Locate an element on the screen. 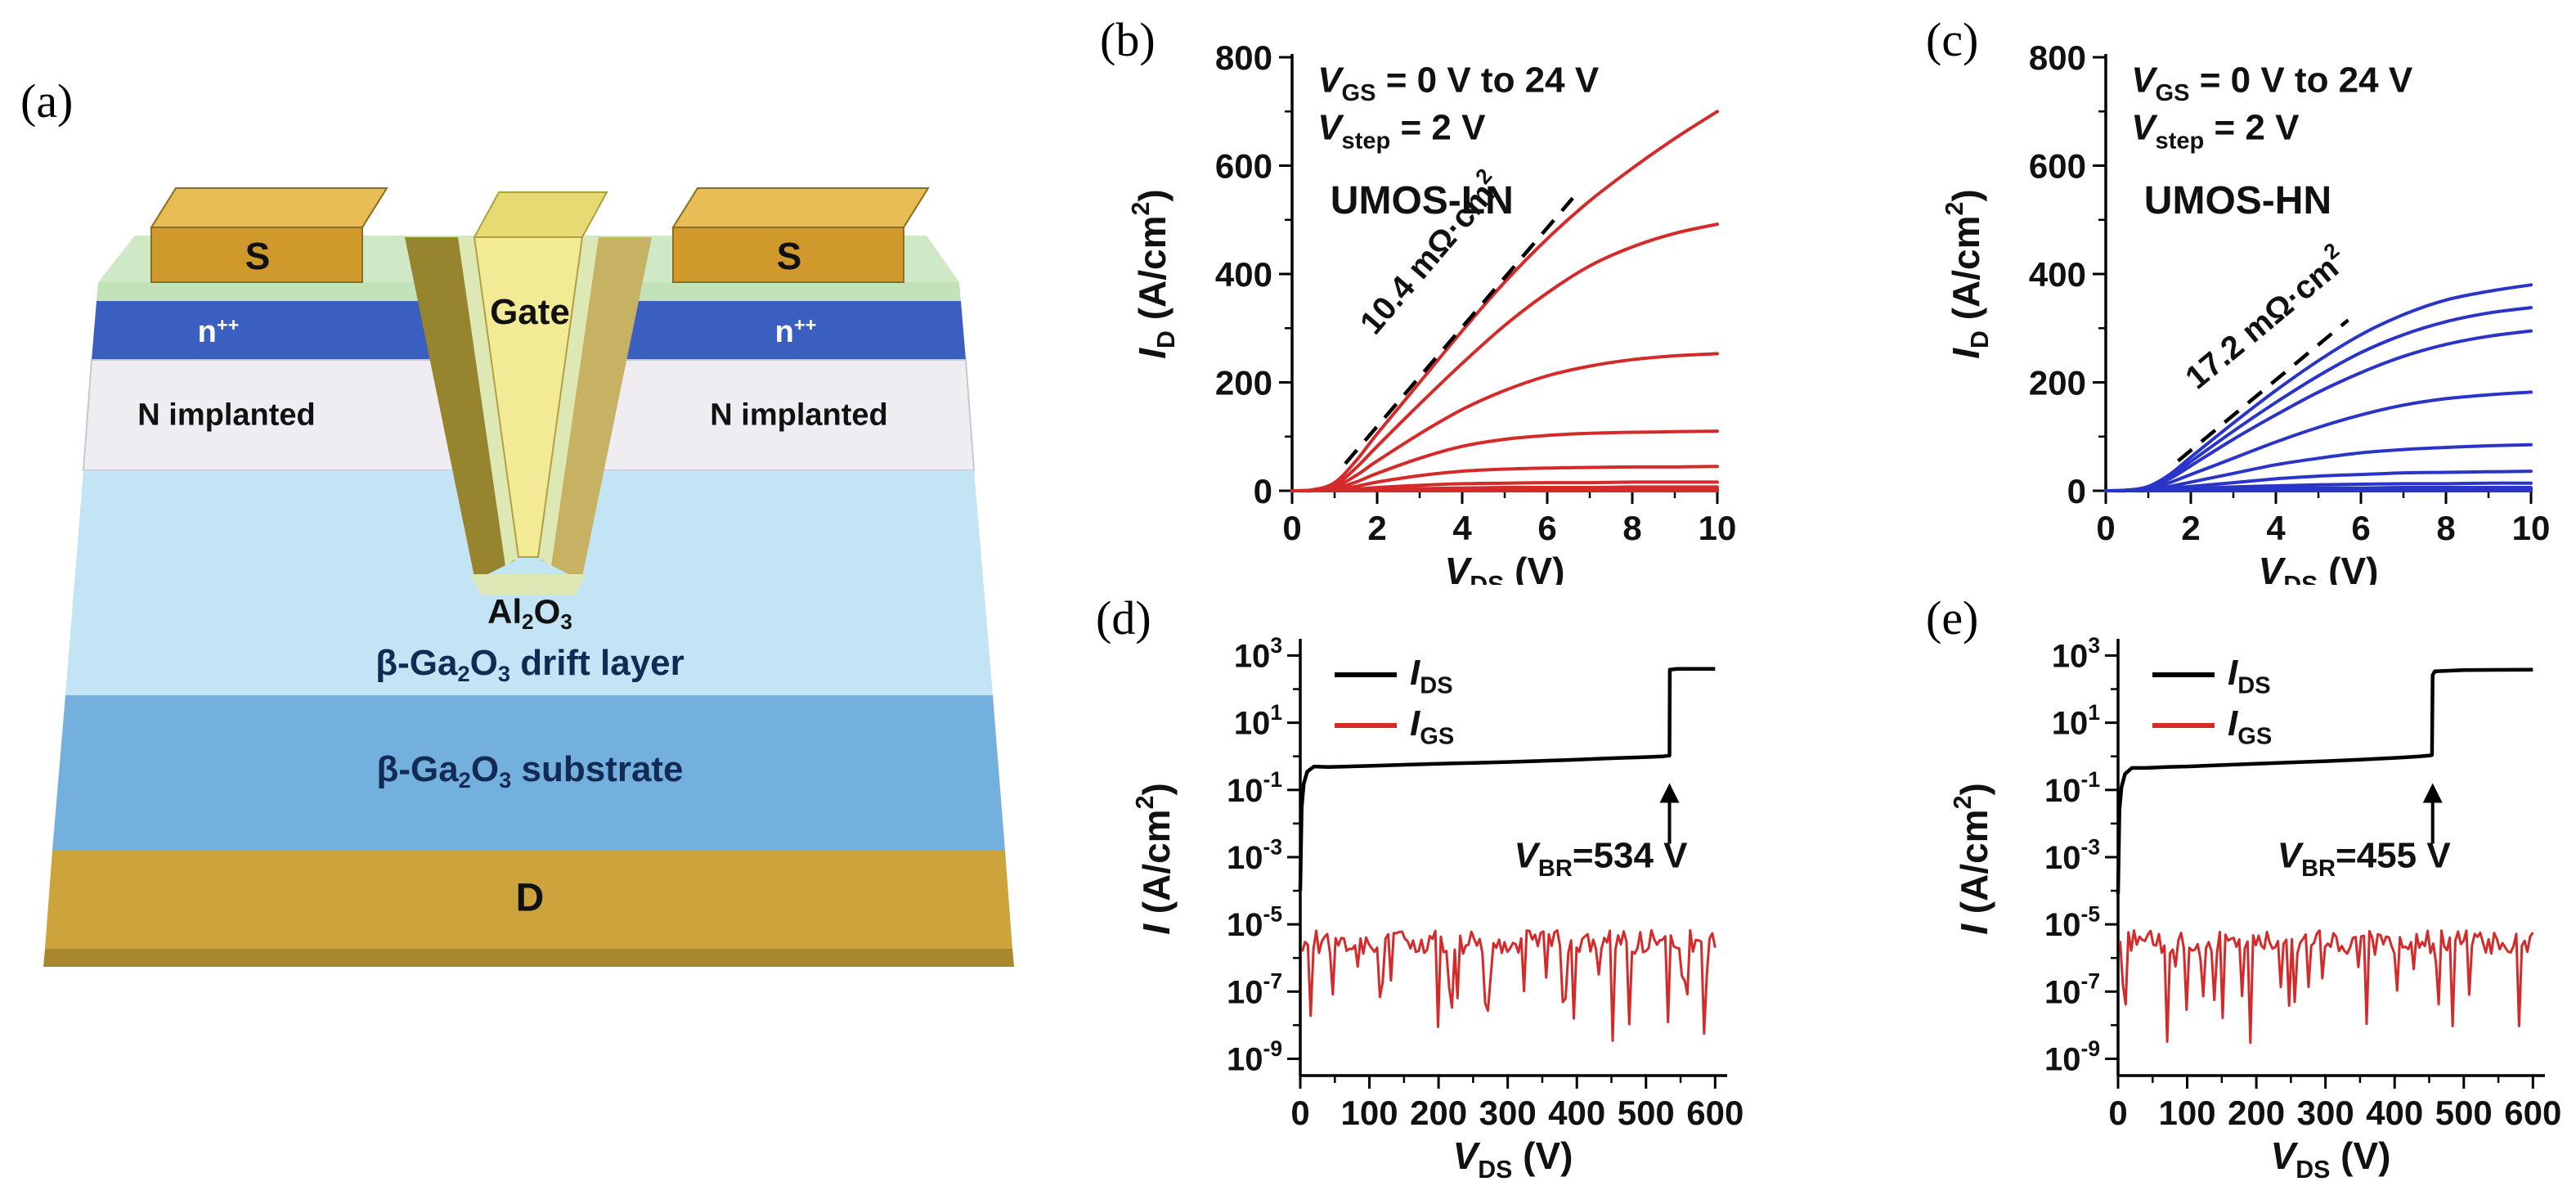 Image resolution: width=2576 pixels, height=1186 pixels. svg-text: 6 is located at coordinates (2360, 528).